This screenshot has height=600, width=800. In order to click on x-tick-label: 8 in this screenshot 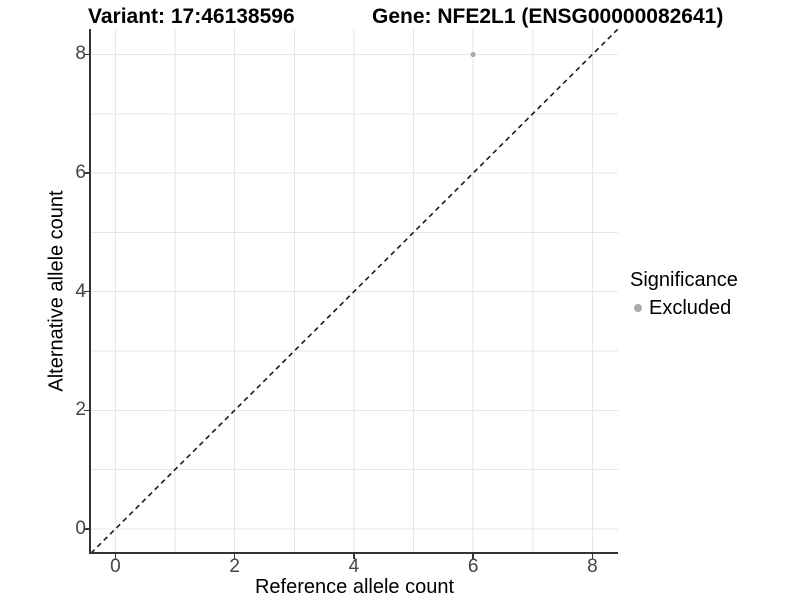, I will do `click(592, 566)`.